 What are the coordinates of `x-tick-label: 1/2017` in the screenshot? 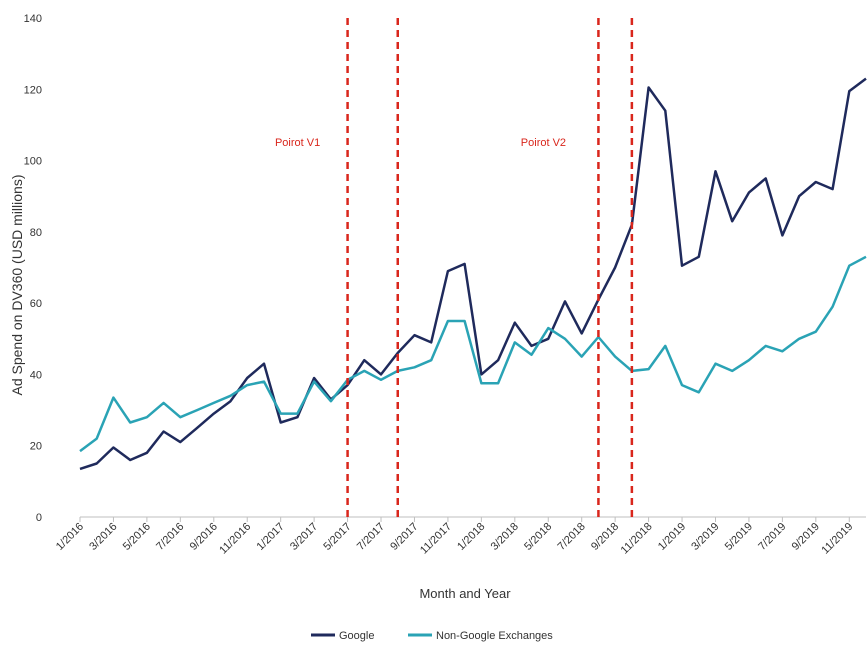 It's located at (271, 537).